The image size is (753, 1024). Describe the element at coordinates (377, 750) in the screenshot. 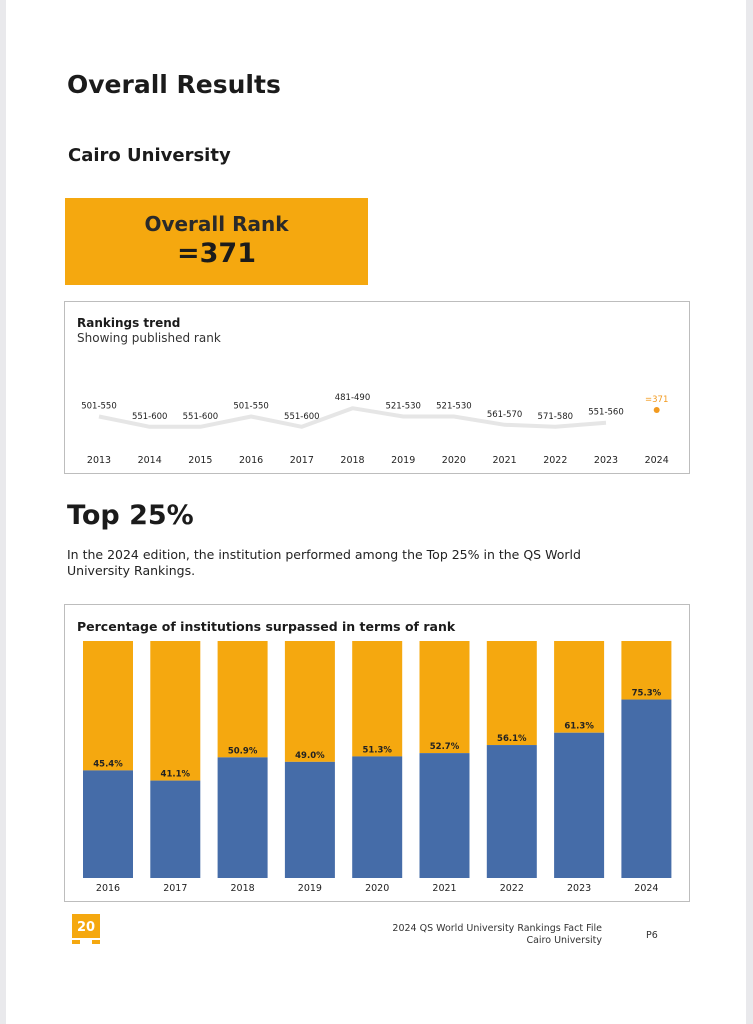

I see `bar-value-label-2020: 51.3%` at that location.